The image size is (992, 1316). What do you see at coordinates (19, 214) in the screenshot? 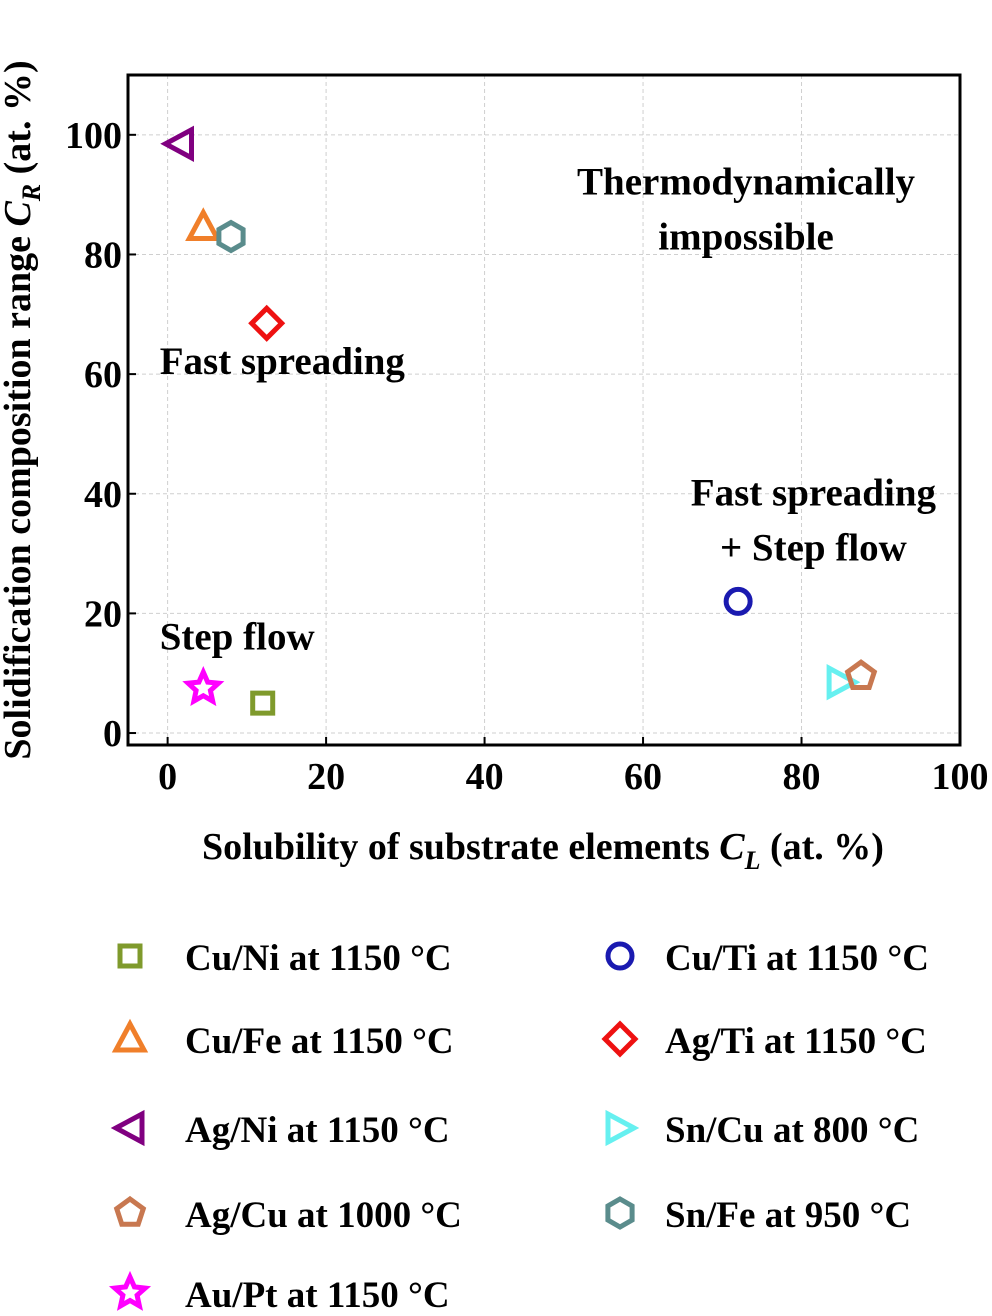
I see `y-axis-label-var: C` at bounding box center [19, 214].